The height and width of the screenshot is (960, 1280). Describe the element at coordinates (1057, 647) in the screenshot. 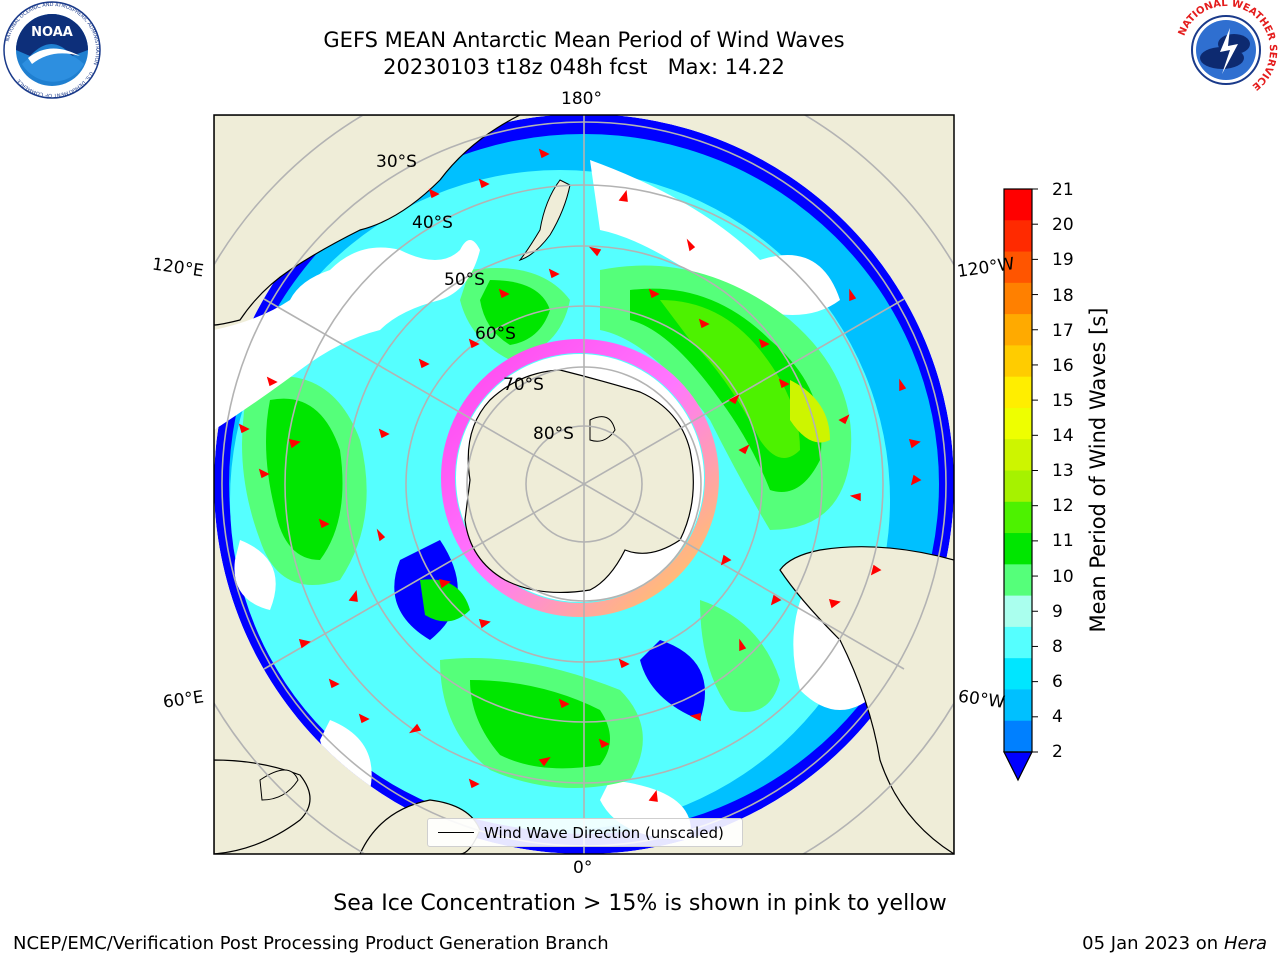

I see `cbar-tick: 8` at that location.